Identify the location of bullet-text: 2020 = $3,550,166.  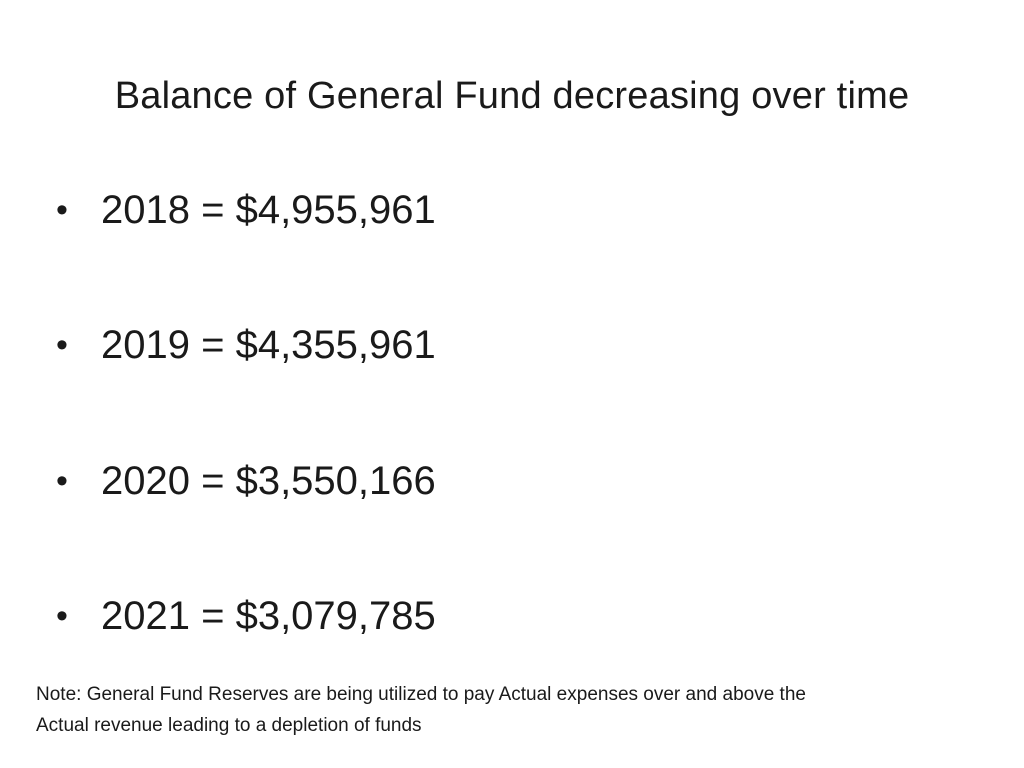
(268, 481).